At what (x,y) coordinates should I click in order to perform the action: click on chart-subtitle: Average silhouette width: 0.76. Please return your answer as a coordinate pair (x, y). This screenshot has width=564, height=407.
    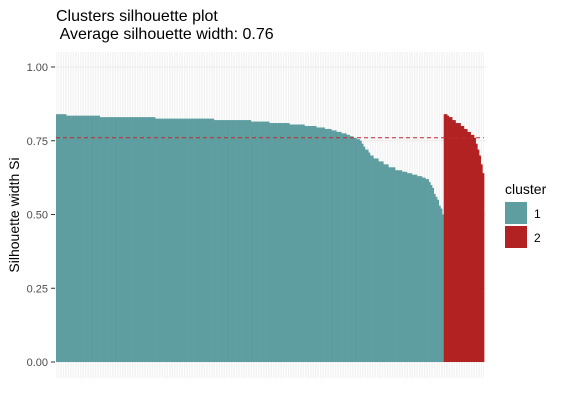
    Looking at the image, I should click on (165, 34).